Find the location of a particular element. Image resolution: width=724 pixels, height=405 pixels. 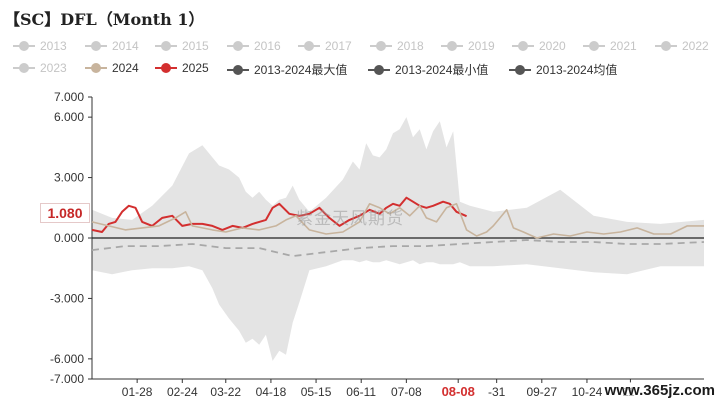

legend-item-2013-2024最小值: 2013-2024最小值 is located at coordinates (428, 69).